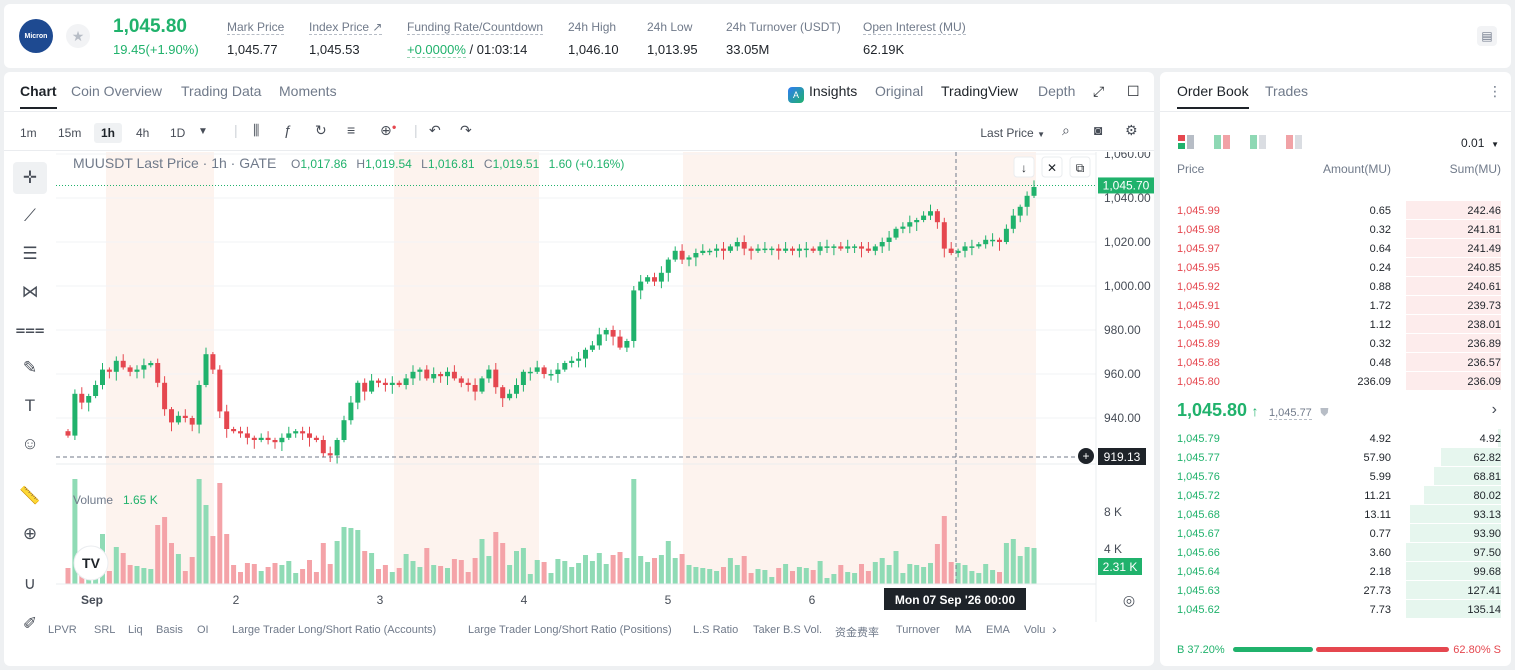 This screenshot has width=1515, height=670. I want to click on ruler-icon: 📏, so click(30, 495).